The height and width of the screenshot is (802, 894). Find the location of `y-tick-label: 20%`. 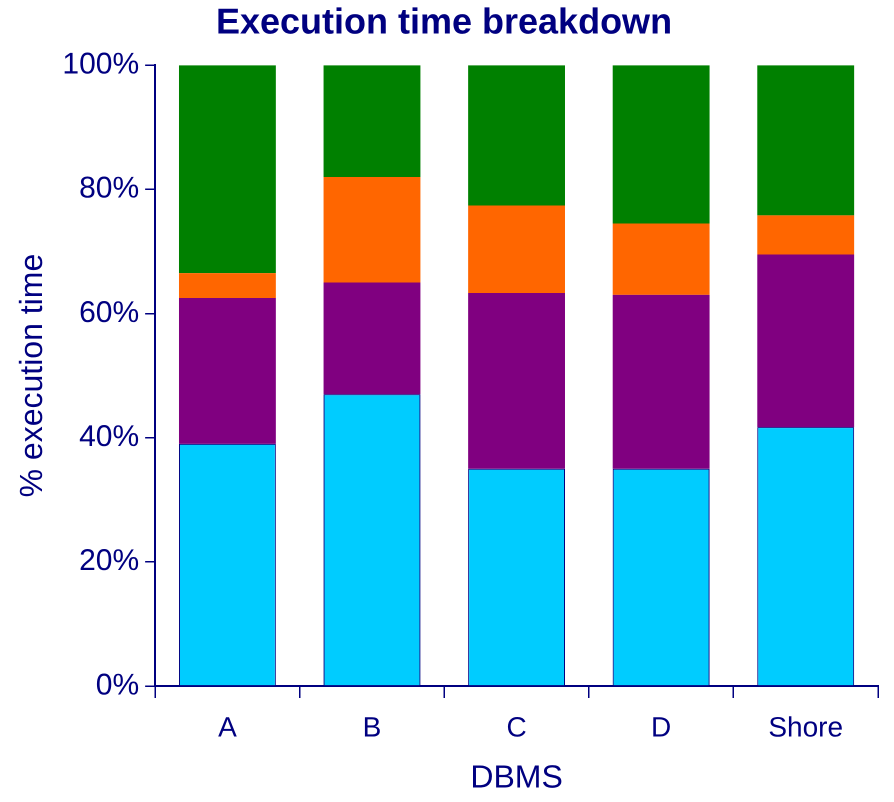

y-tick-label: 20% is located at coordinates (109, 561).